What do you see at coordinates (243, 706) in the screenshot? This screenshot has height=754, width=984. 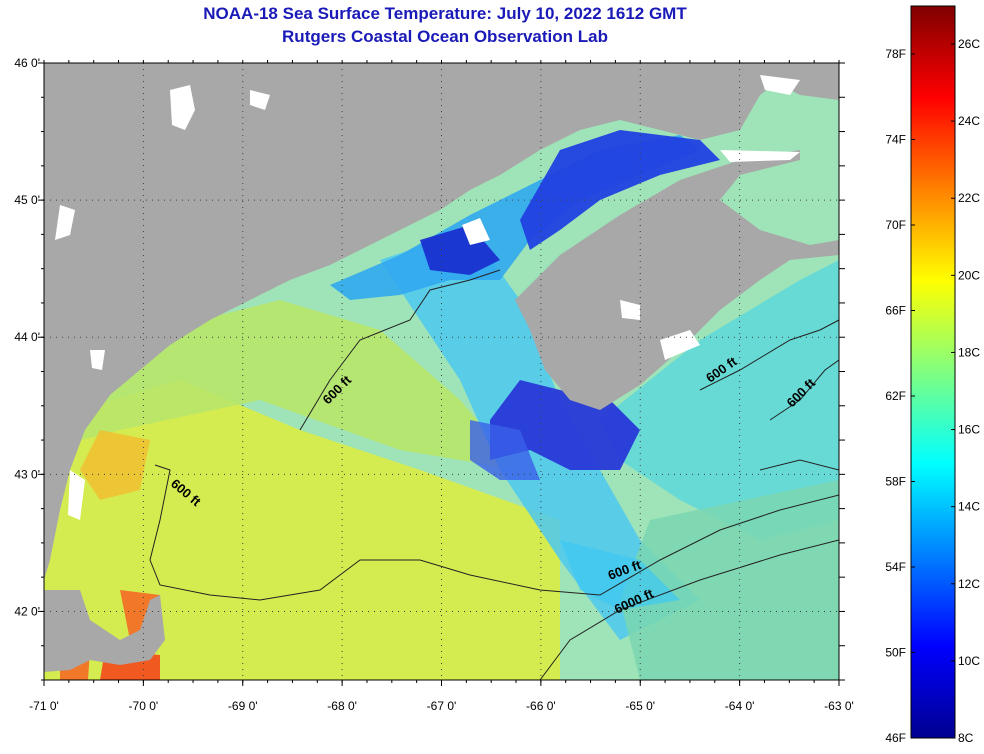 I see `x-tick-label: -69 0'` at bounding box center [243, 706].